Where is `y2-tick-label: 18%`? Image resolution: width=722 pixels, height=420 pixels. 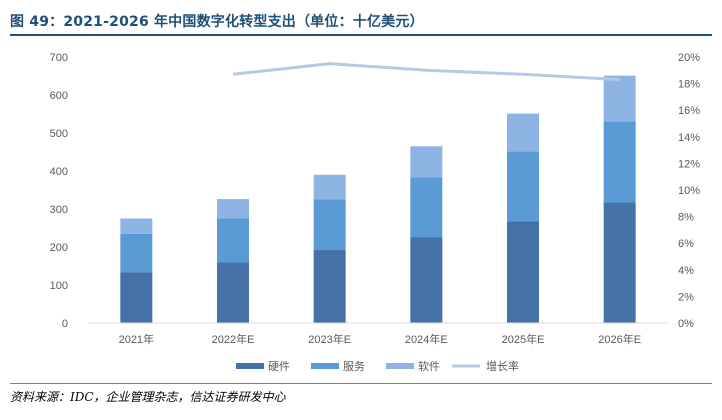 y2-tick-label: 18% is located at coordinates (689, 85).